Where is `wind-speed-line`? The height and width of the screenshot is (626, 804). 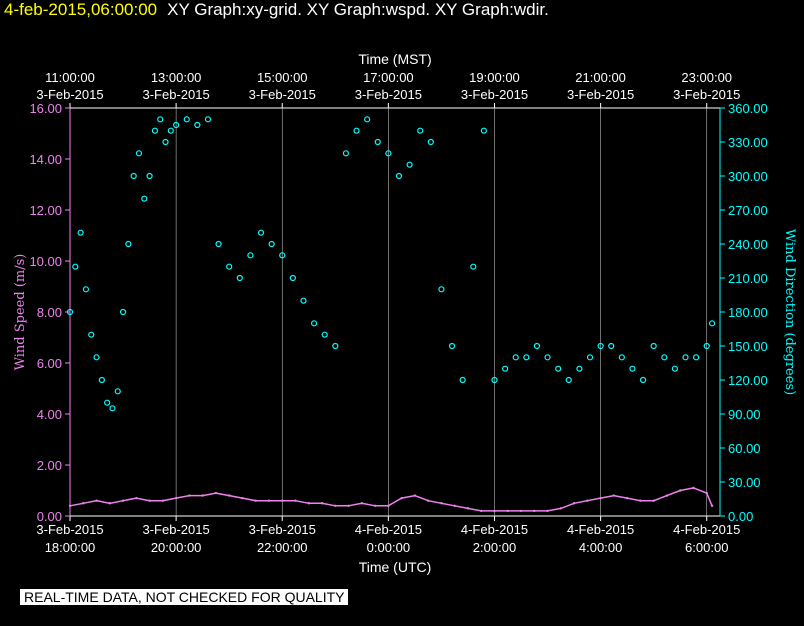
wind-speed-line is located at coordinates (391, 499).